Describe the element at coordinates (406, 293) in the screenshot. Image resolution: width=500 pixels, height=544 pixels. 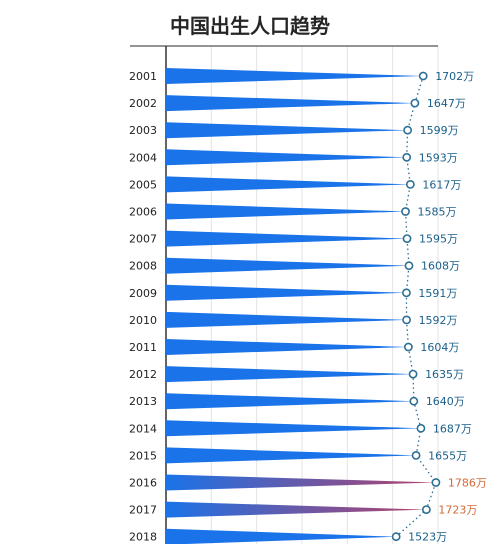
I see `data-point-2009` at that location.